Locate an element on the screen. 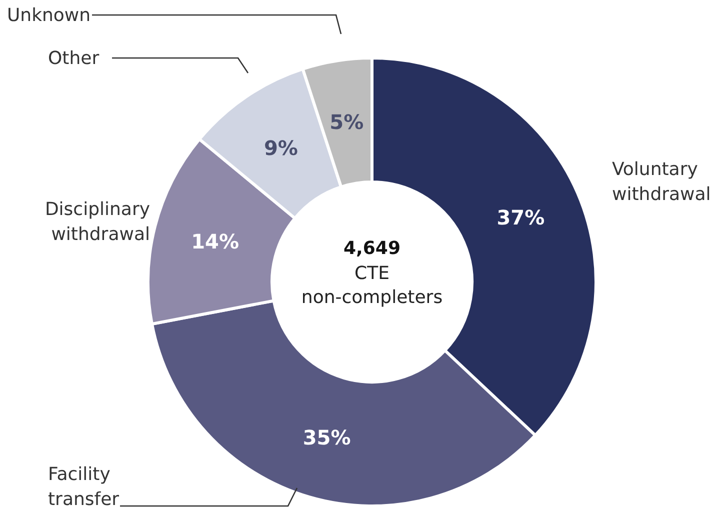 This screenshot has height=519, width=722. slice-label: Voluntary withdrawal is located at coordinates (661, 182).